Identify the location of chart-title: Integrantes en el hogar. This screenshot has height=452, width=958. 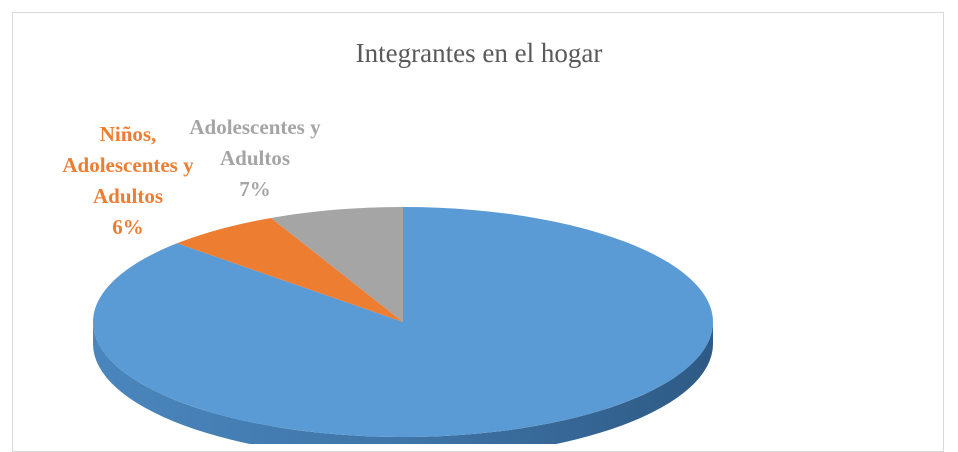
(479, 53).